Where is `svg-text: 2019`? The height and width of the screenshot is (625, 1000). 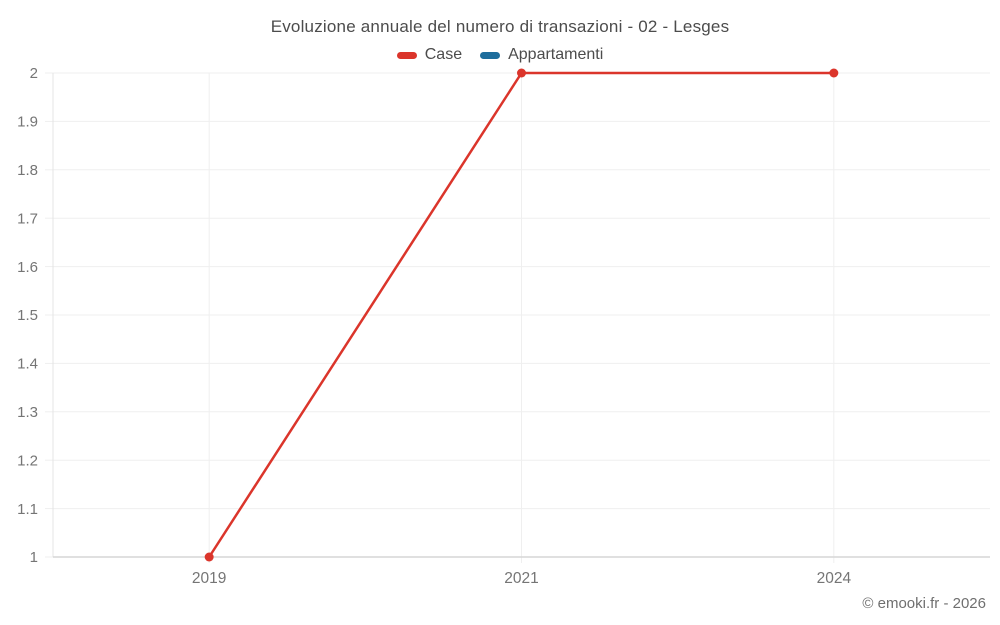 svg-text: 2019 is located at coordinates (209, 578).